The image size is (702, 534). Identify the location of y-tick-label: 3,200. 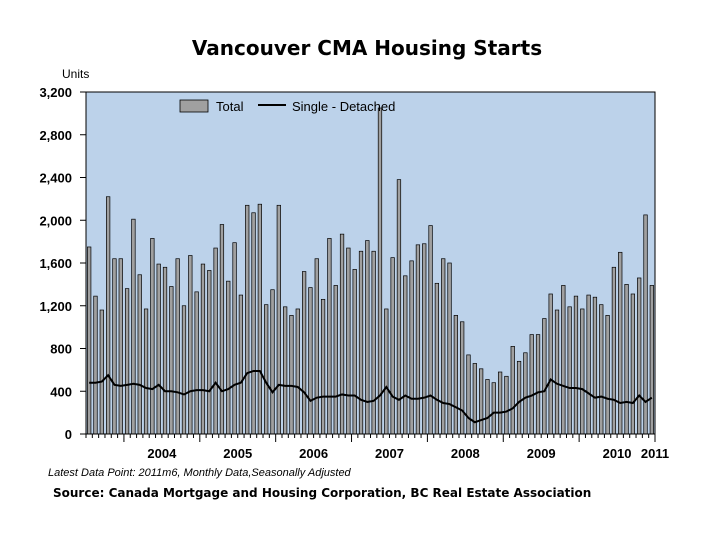
(55, 92).